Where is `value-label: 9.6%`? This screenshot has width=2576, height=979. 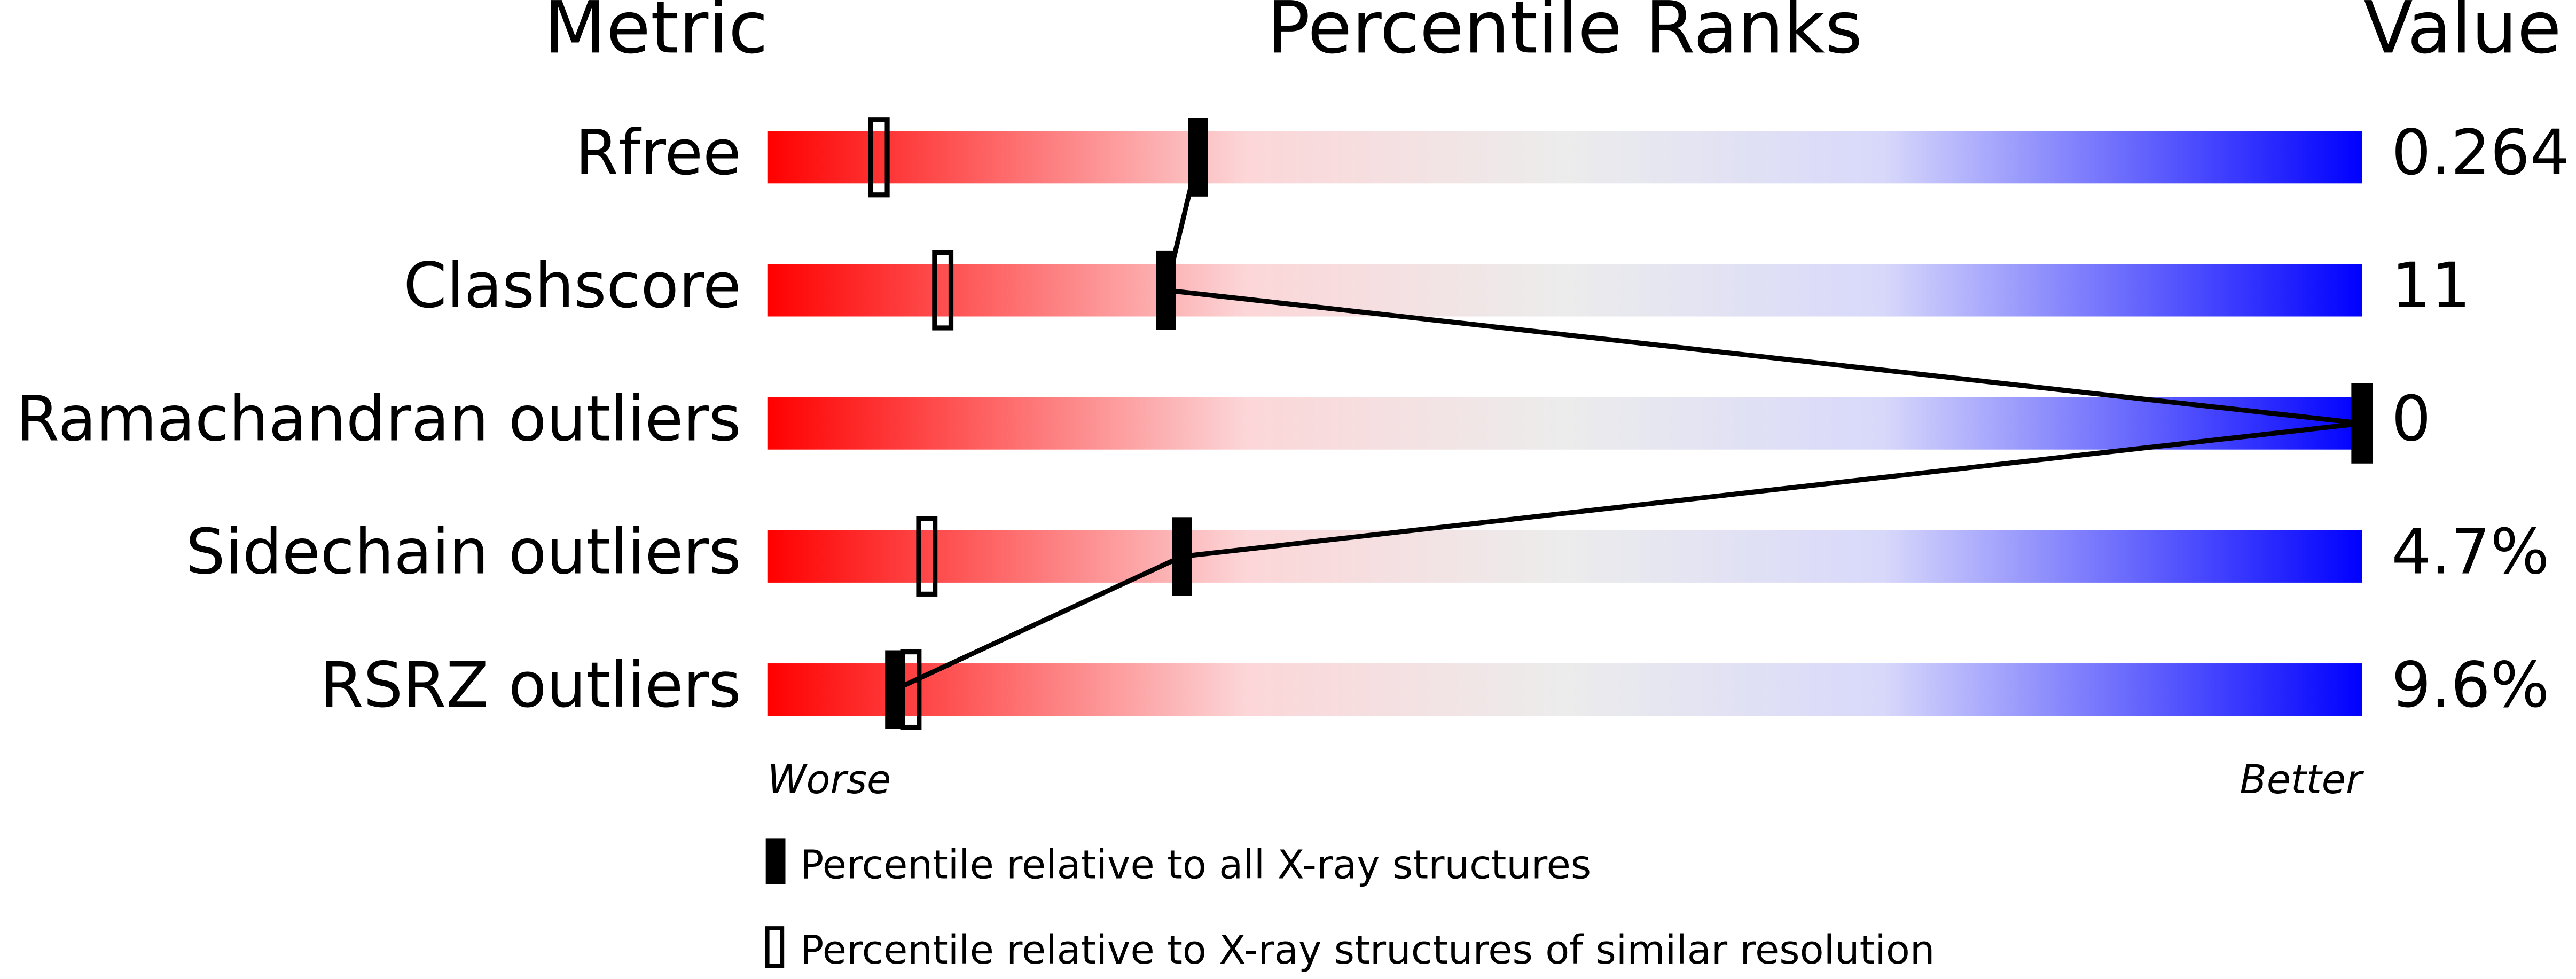 value-label: 9.6% is located at coordinates (2470, 685).